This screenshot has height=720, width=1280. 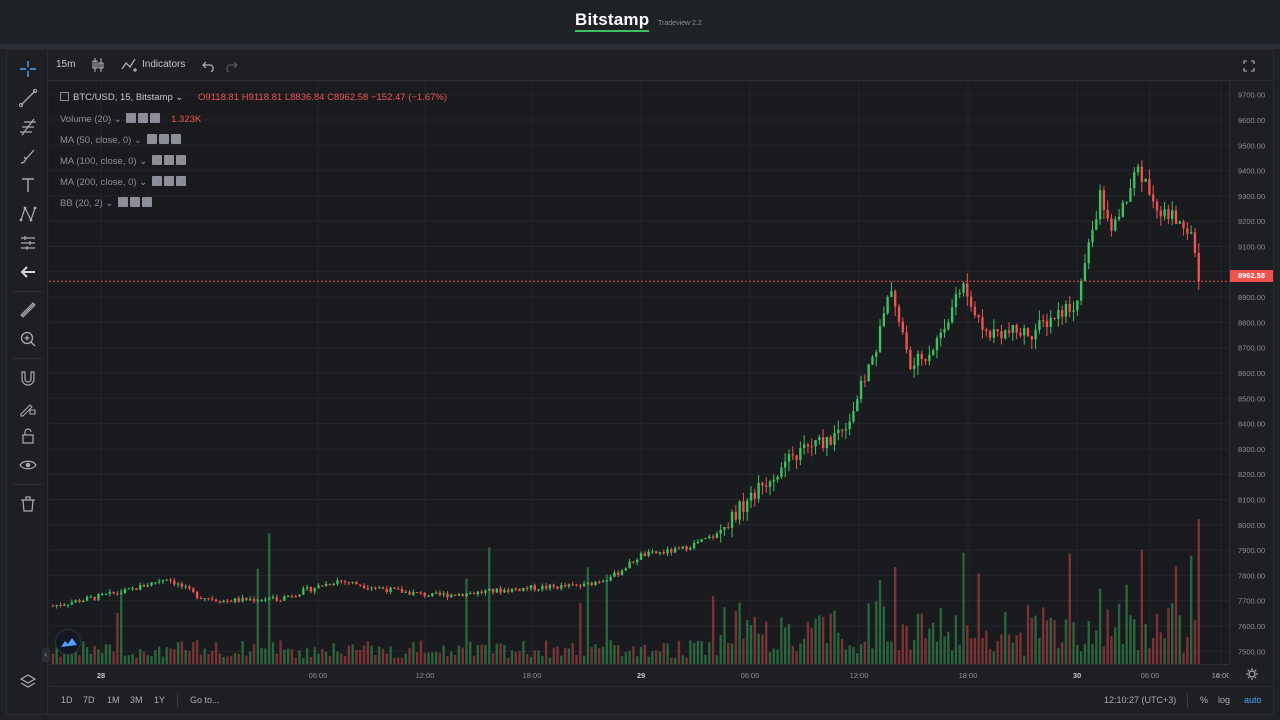 I want to click on pattern-icon, so click(x=28, y=214).